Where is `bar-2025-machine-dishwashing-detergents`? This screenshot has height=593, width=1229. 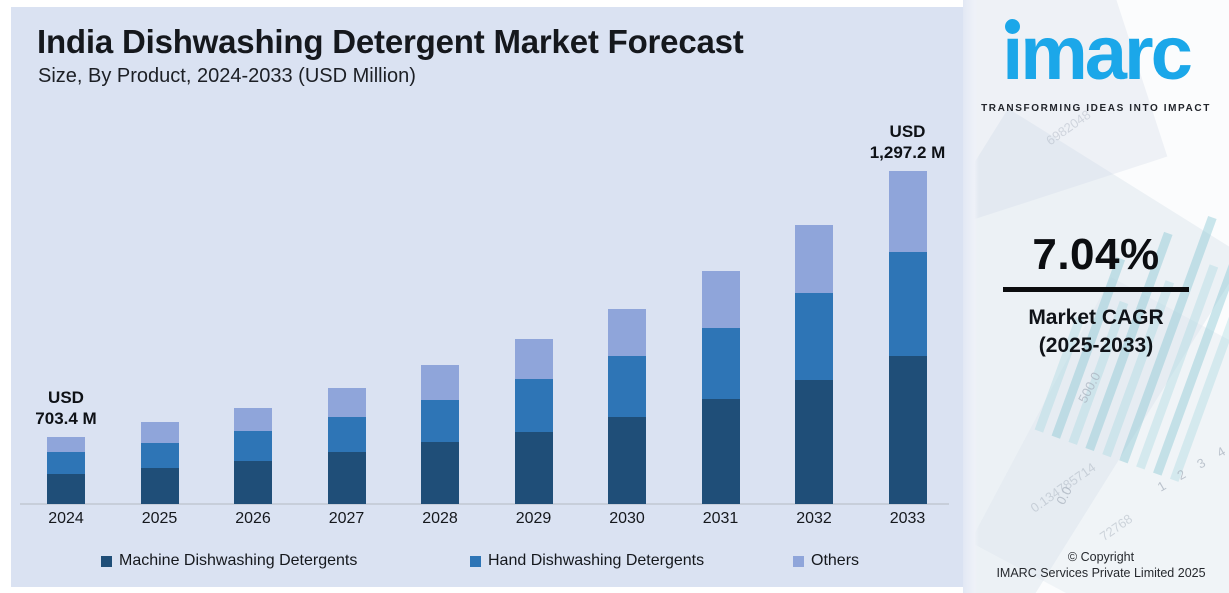 bar-2025-machine-dishwashing-detergents is located at coordinates (159, 486).